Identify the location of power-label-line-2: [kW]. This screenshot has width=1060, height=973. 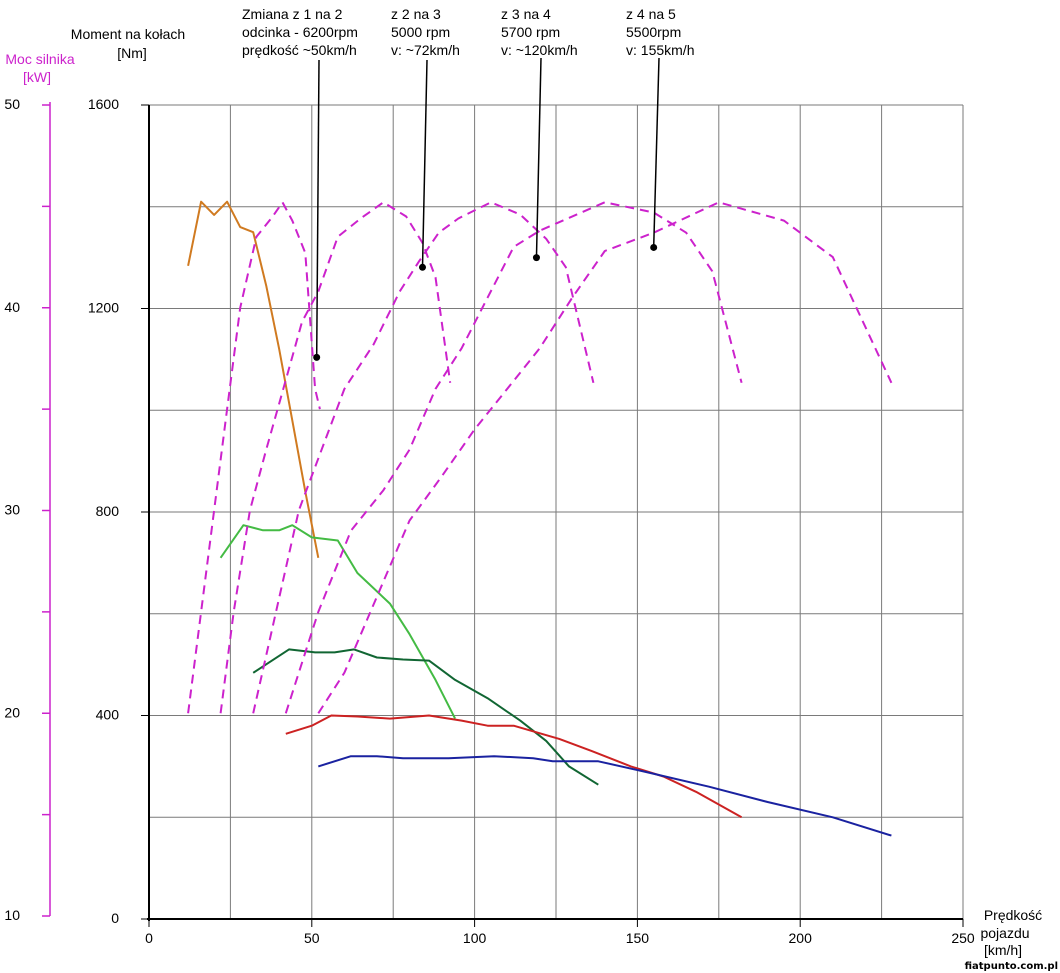
(37, 77).